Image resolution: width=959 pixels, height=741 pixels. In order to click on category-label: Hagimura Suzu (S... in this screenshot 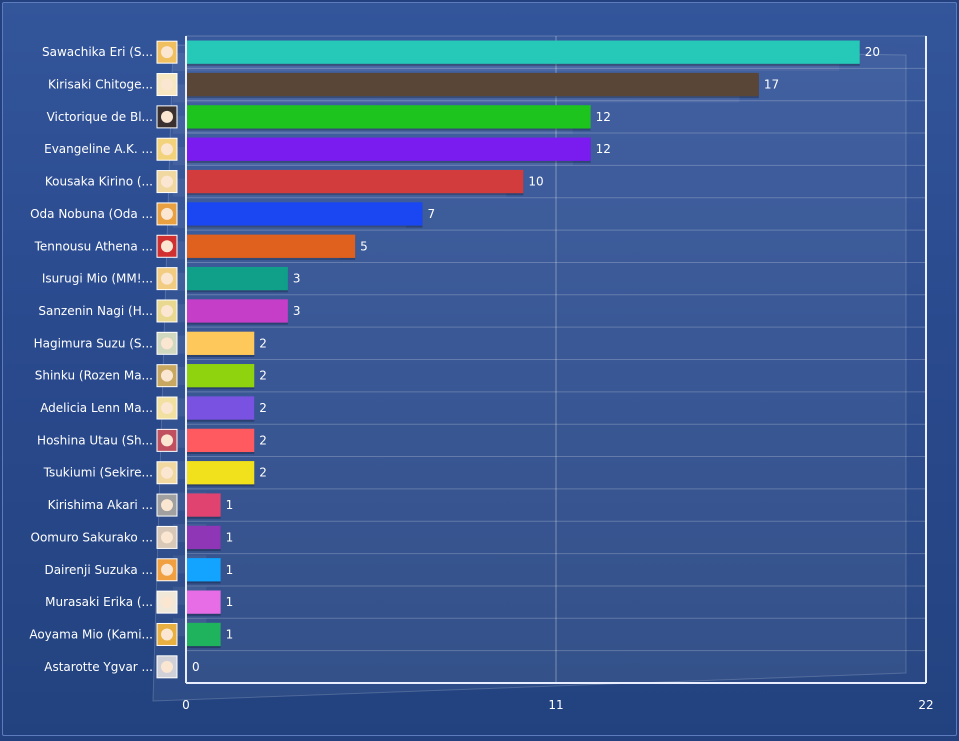, I will do `click(93, 343)`.